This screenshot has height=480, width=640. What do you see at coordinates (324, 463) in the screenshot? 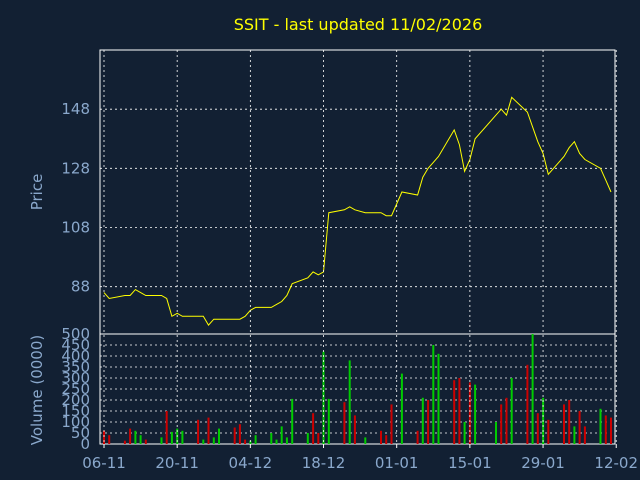
I see `x-tick-label: 18-12` at bounding box center [324, 463].